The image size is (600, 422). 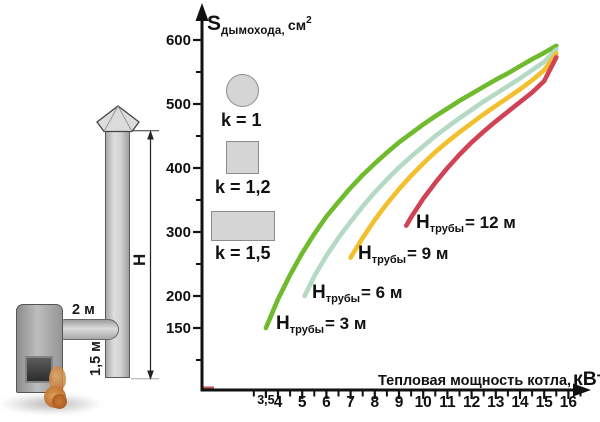 I want to click on curve-label-h9: Нтрубы= 9 м, so click(x=403, y=254).